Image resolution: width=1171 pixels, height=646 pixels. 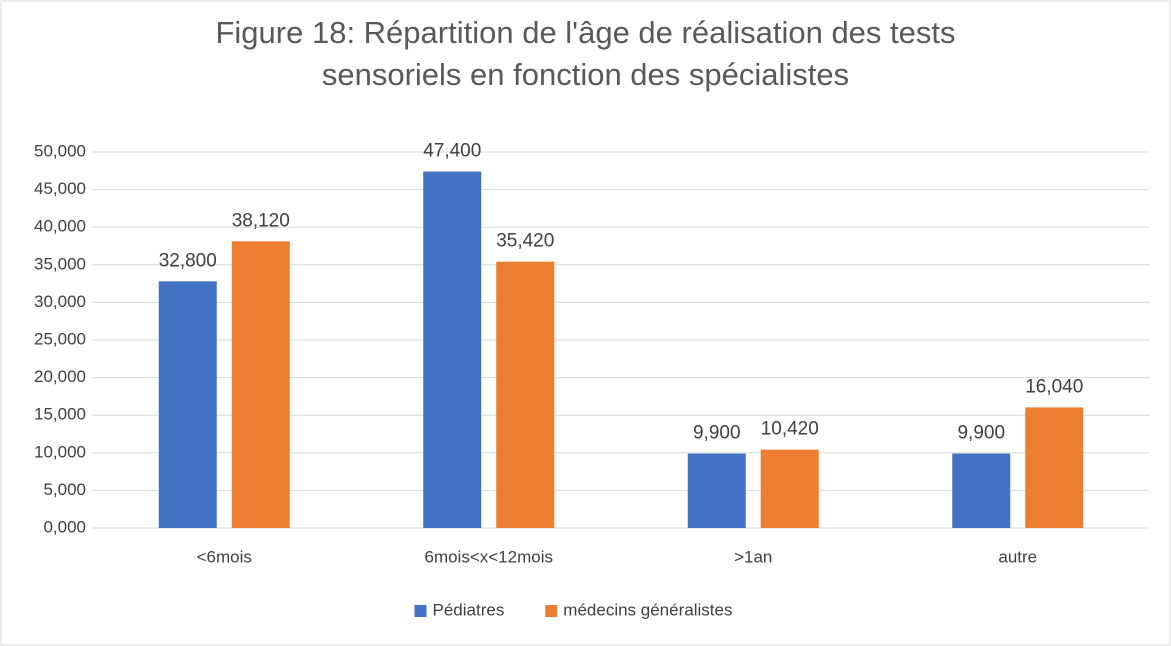 What do you see at coordinates (488, 556) in the screenshot?
I see `x-tick-label: 6mois<x<12mois` at bounding box center [488, 556].